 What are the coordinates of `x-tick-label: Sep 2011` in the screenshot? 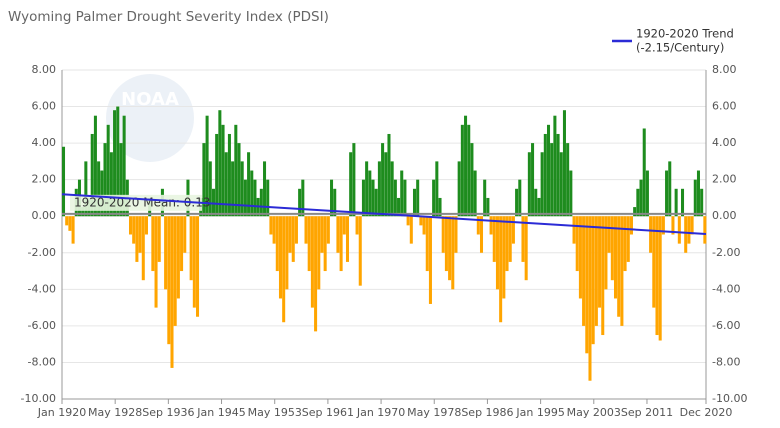 It's located at (647, 412).